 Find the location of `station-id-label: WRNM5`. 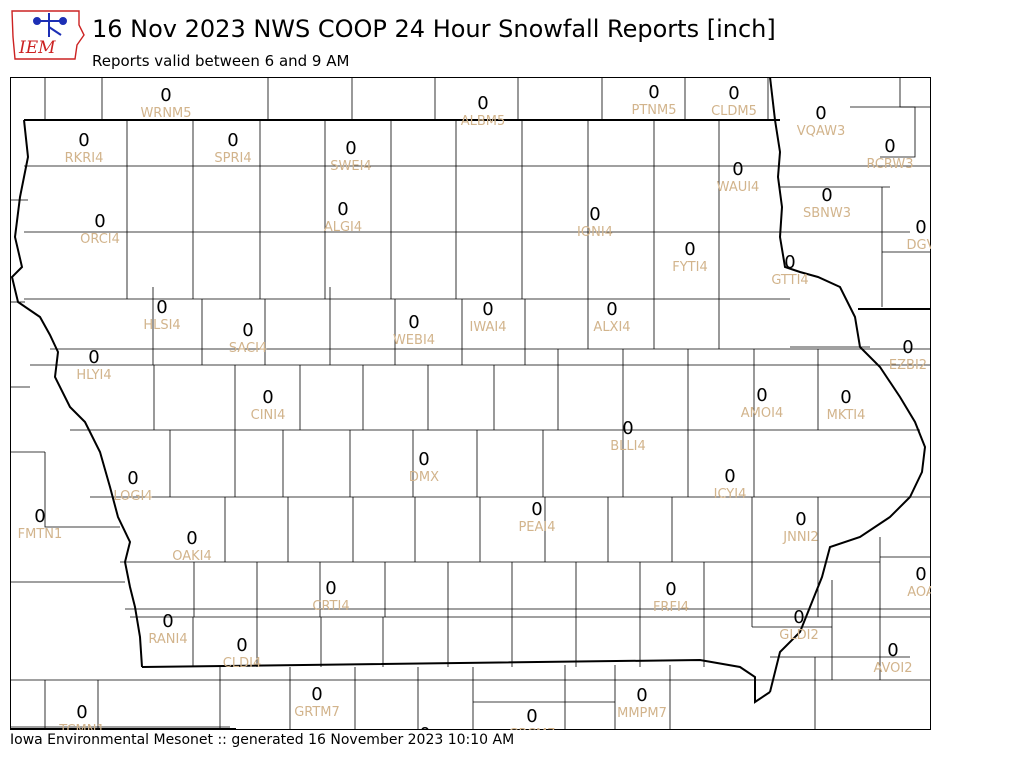

station-id-label: WRNM5 is located at coordinates (165, 113).